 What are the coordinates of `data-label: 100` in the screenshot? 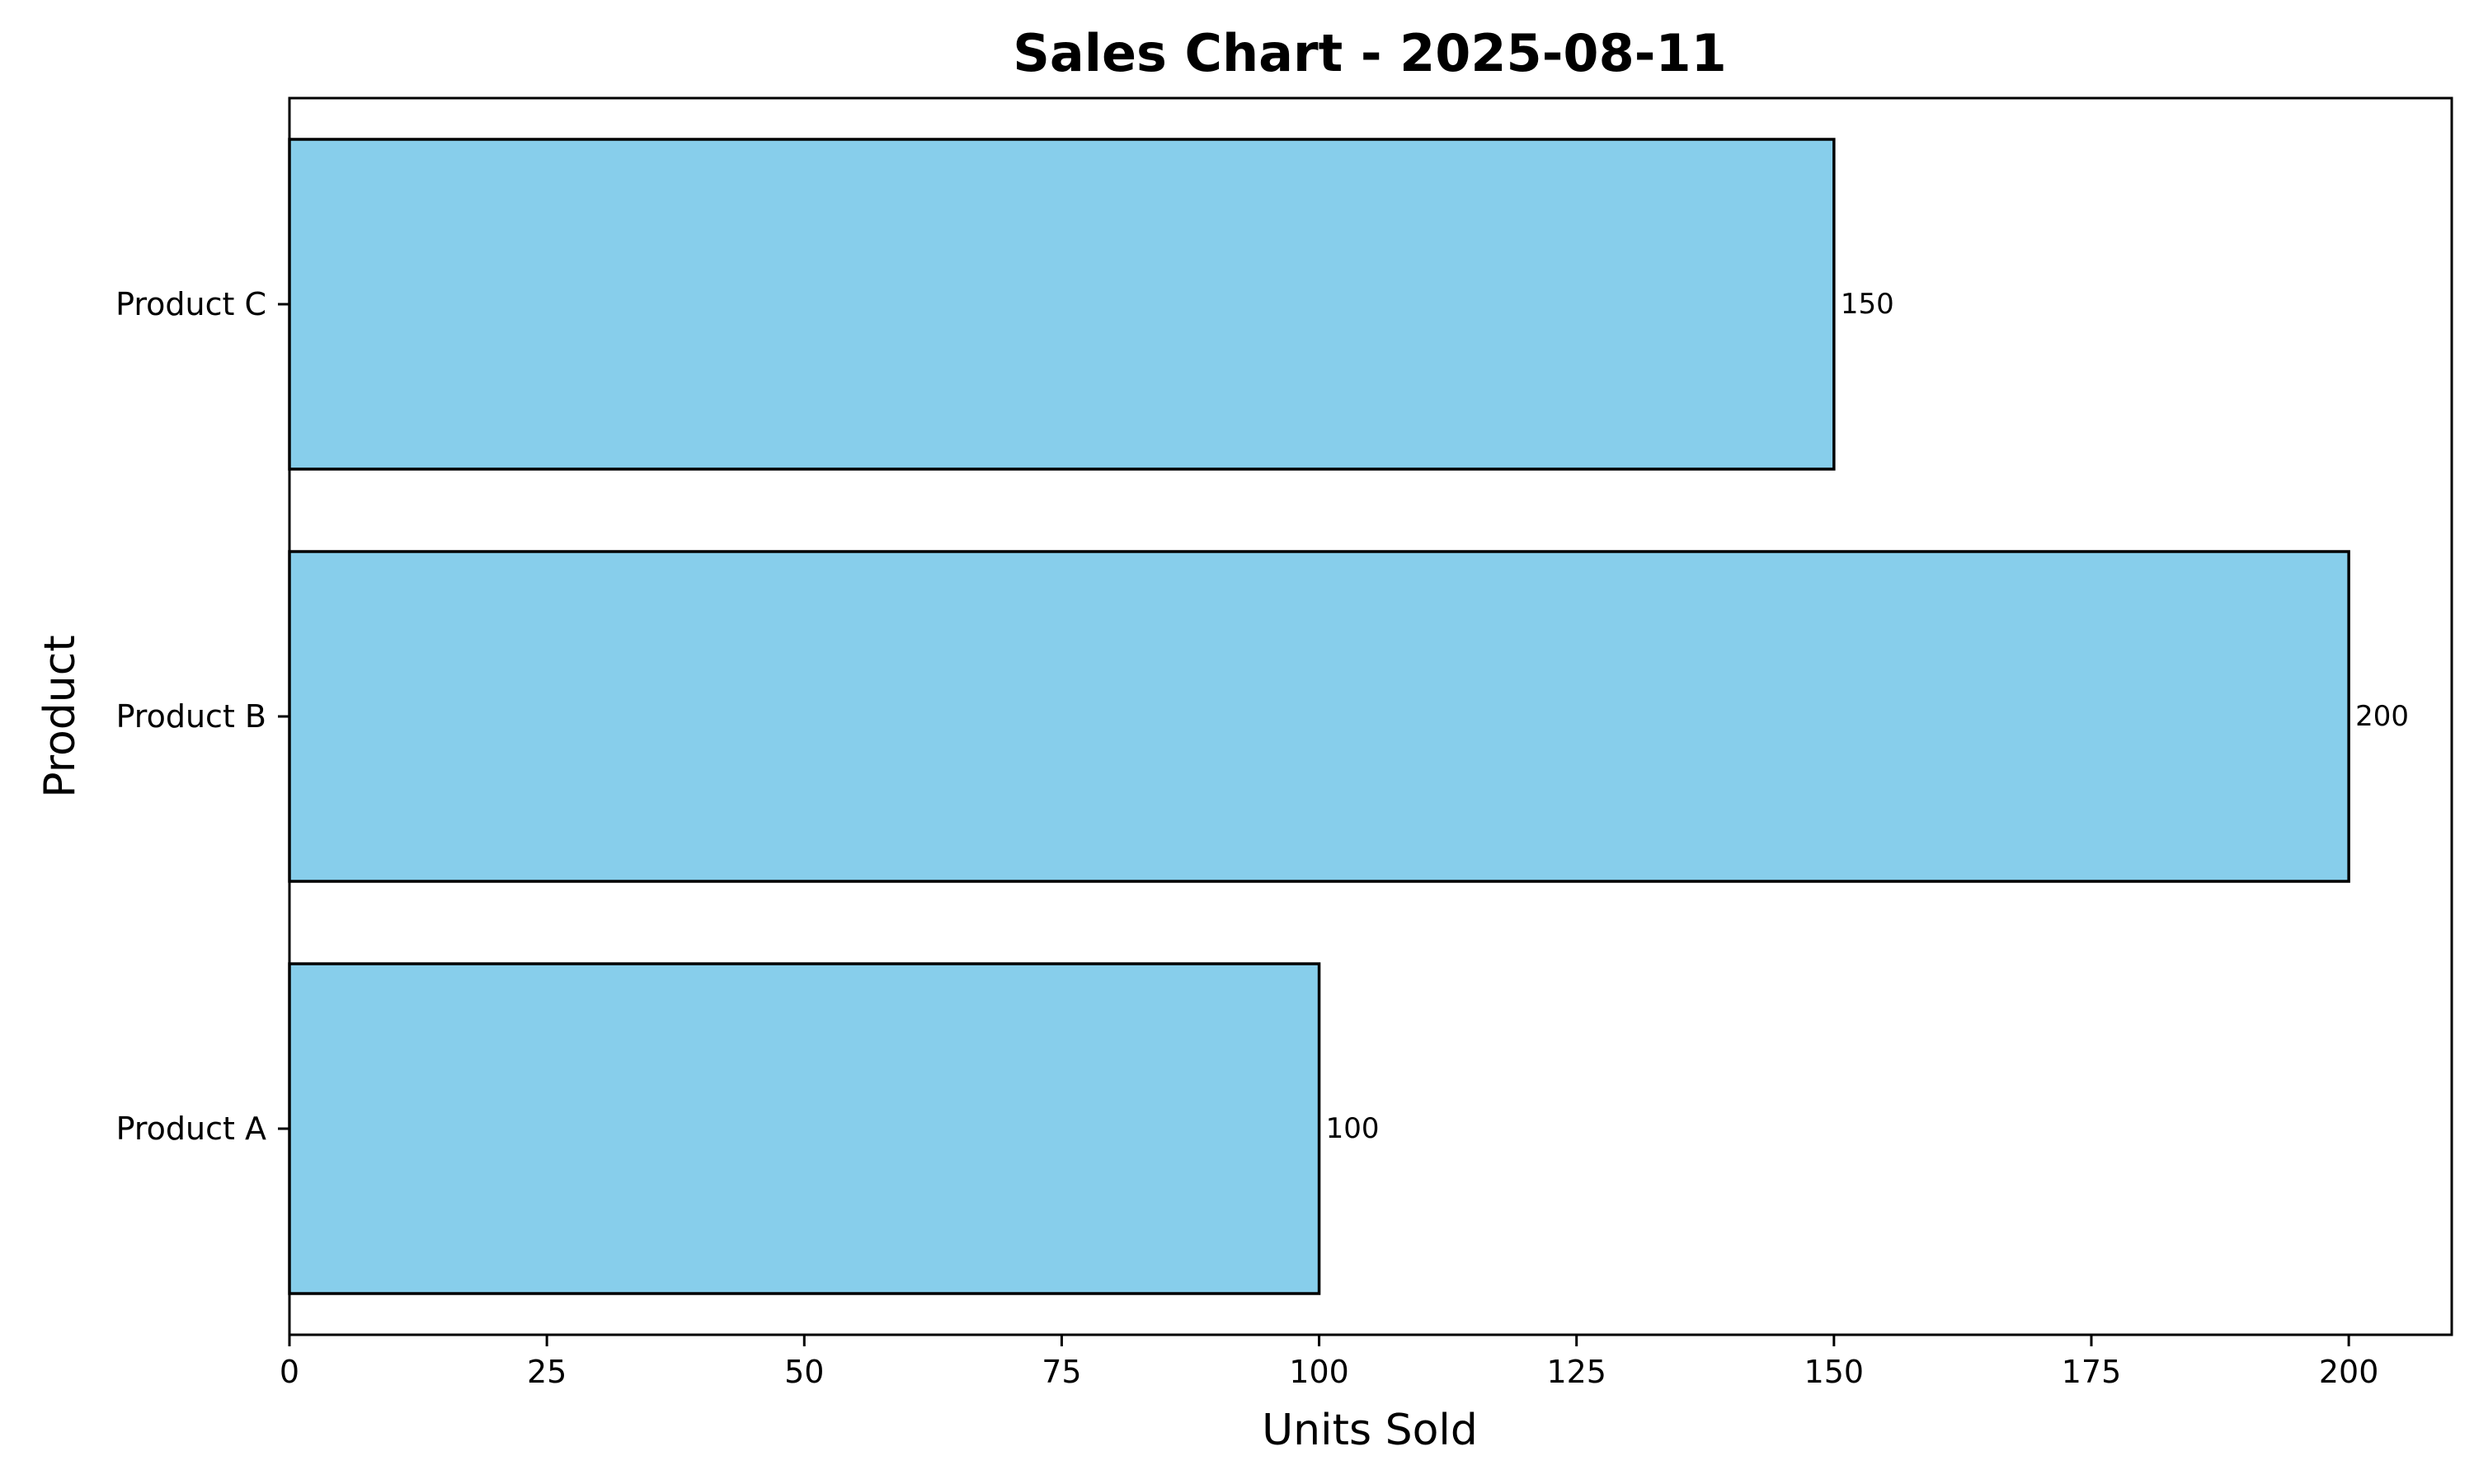 It's located at (1353, 1128).